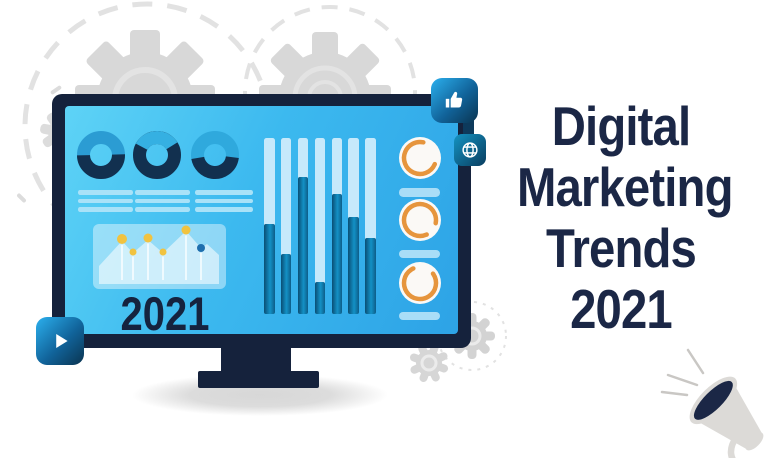  What do you see at coordinates (165, 310) in the screenshot?
I see `screen-year-label: 2021` at bounding box center [165, 310].